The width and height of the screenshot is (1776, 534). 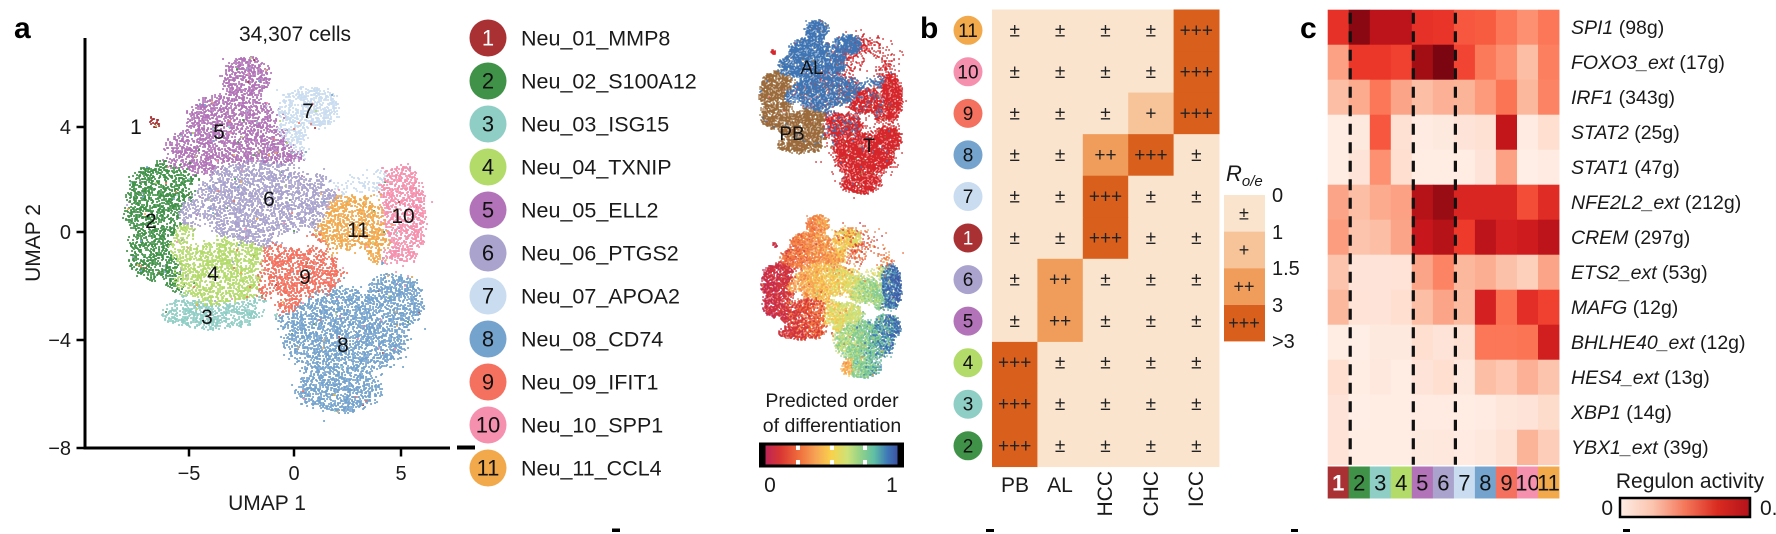 I want to click on svg-text: Neu_10_SPP1, so click(x=592, y=426).